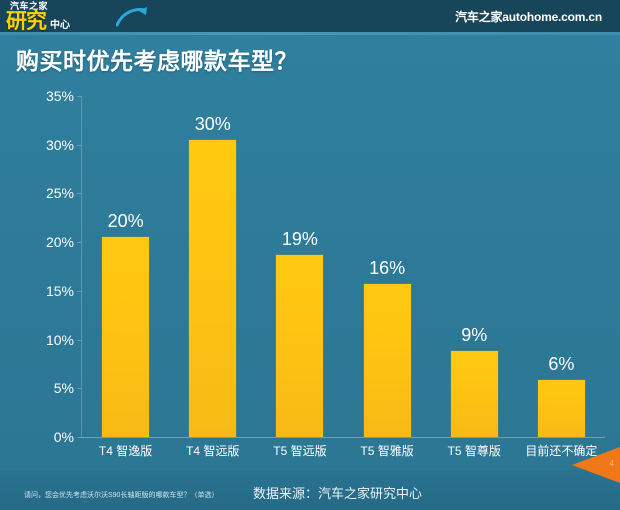 The image size is (620, 510). What do you see at coordinates (561, 451) in the screenshot?
I see `x-axis-tick-label: 目前还不确定` at bounding box center [561, 451].